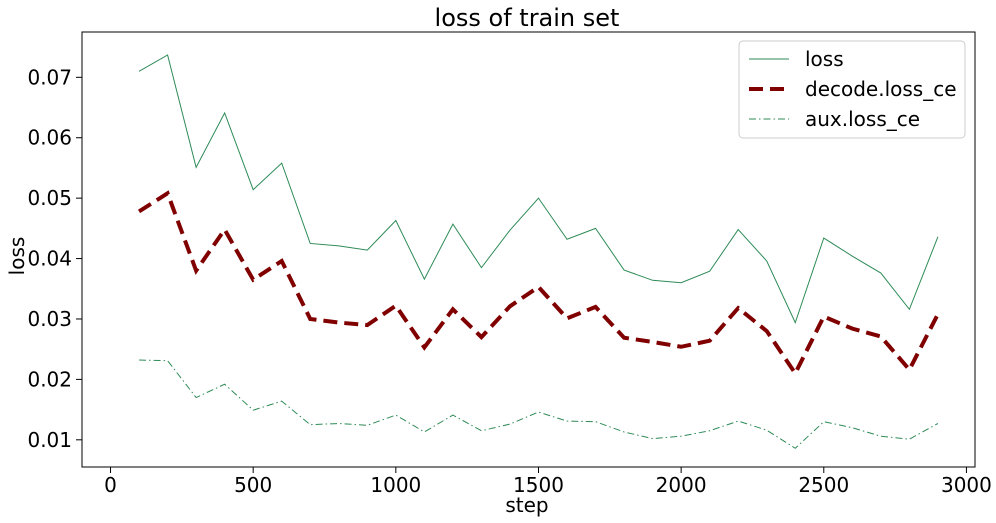 This screenshot has width=996, height=523. Describe the element at coordinates (823, 485) in the screenshot. I see `x-tick-label-5: 2500` at that location.